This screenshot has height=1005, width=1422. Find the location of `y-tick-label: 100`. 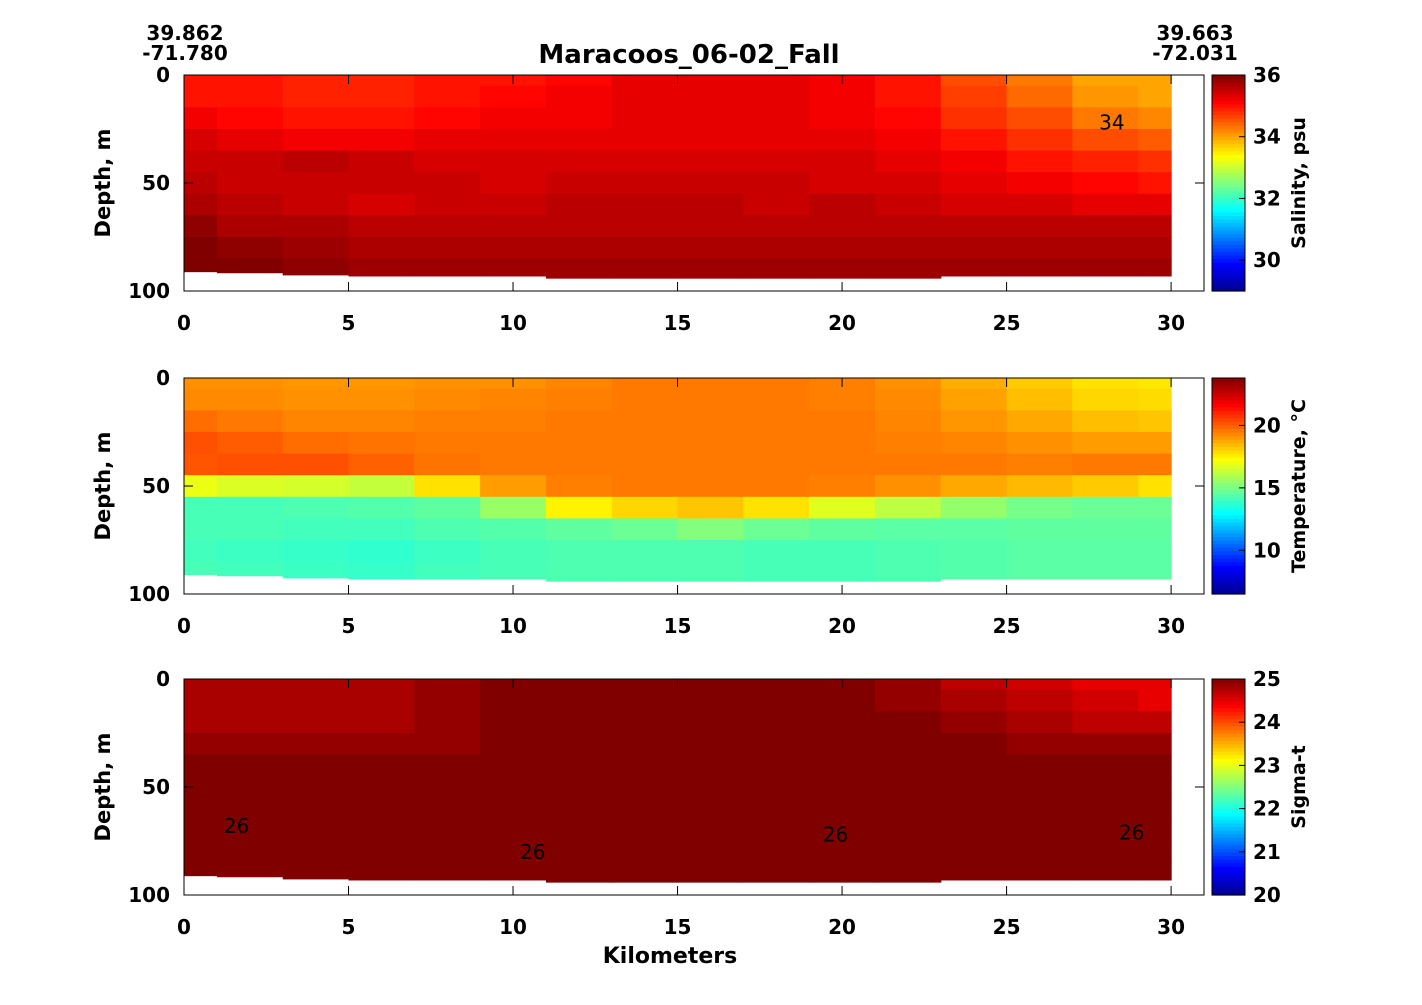

y-tick-label: 100 is located at coordinates (149, 594).